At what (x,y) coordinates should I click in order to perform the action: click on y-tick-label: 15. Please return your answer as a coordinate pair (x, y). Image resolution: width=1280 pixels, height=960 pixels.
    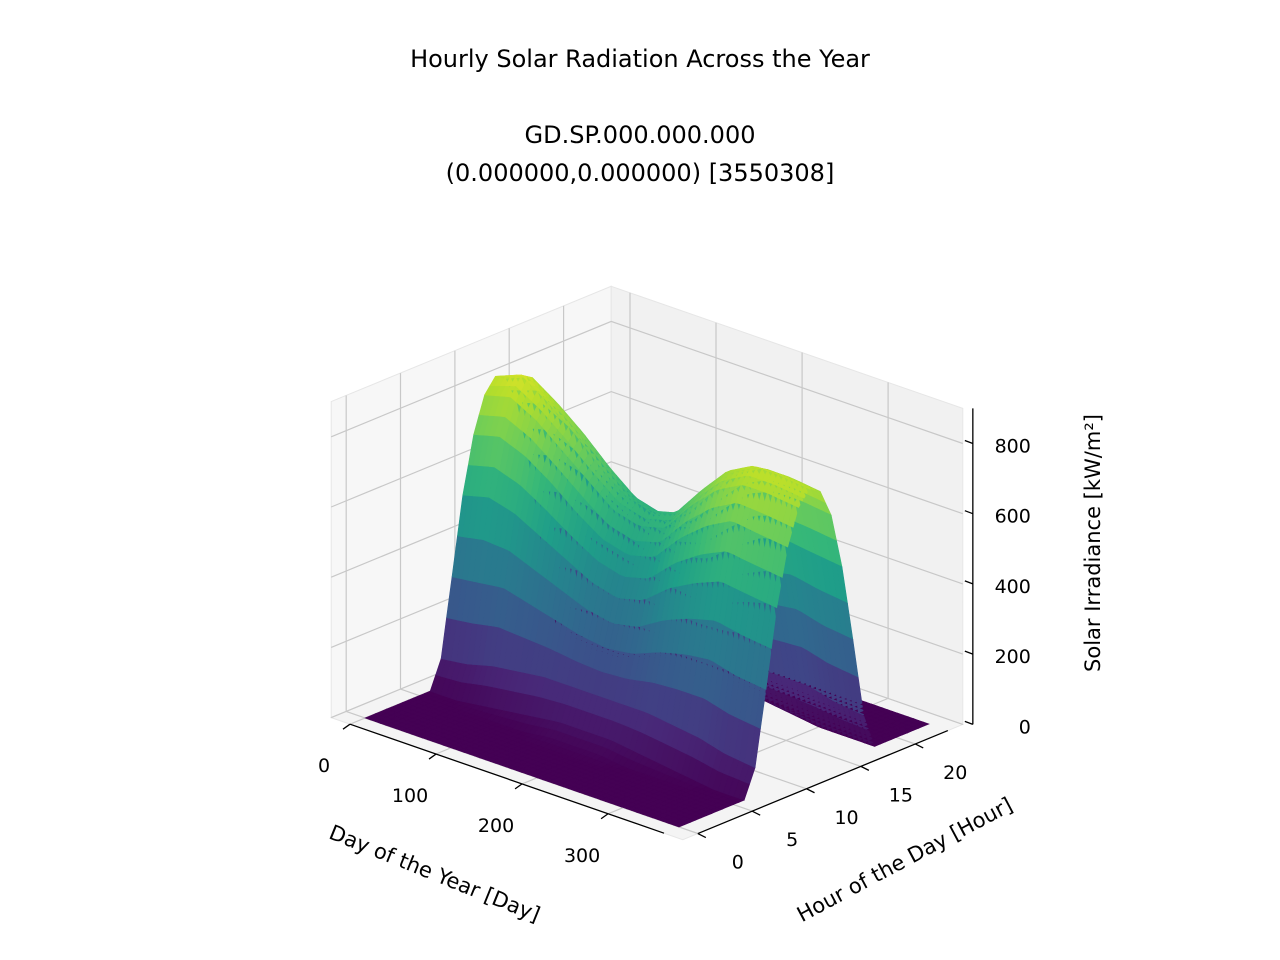
    Looking at the image, I should click on (901, 795).